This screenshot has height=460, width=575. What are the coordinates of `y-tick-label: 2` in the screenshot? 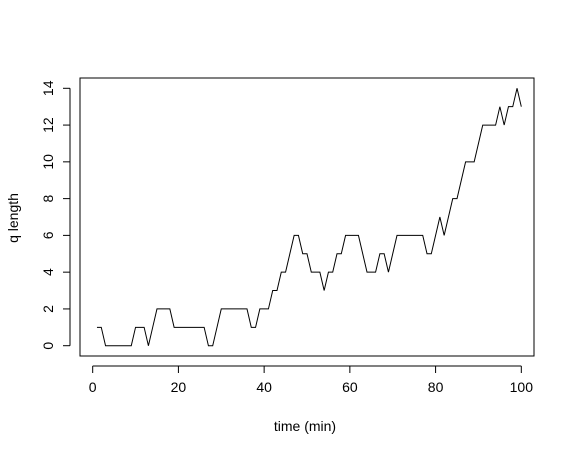 It's located at (48, 309).